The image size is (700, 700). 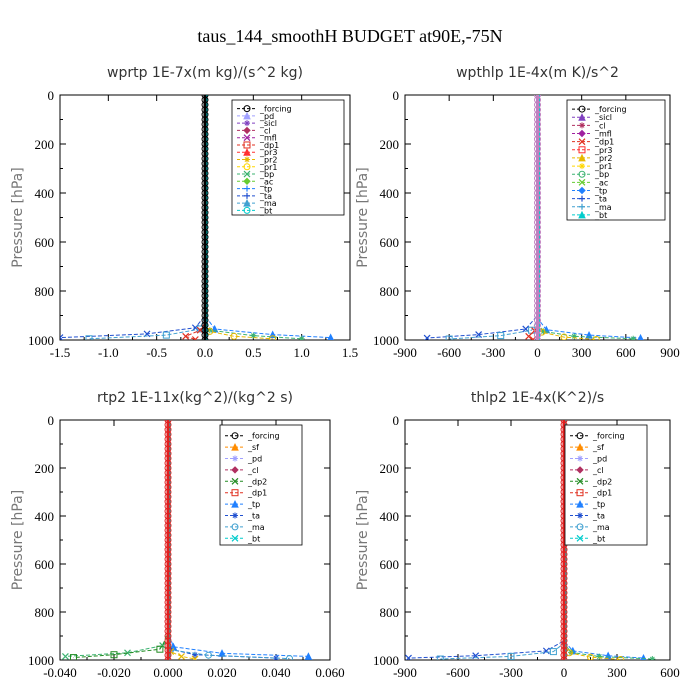 What do you see at coordinates (564, 672) in the screenshot?
I see `x-tick-label: 0` at bounding box center [564, 672].